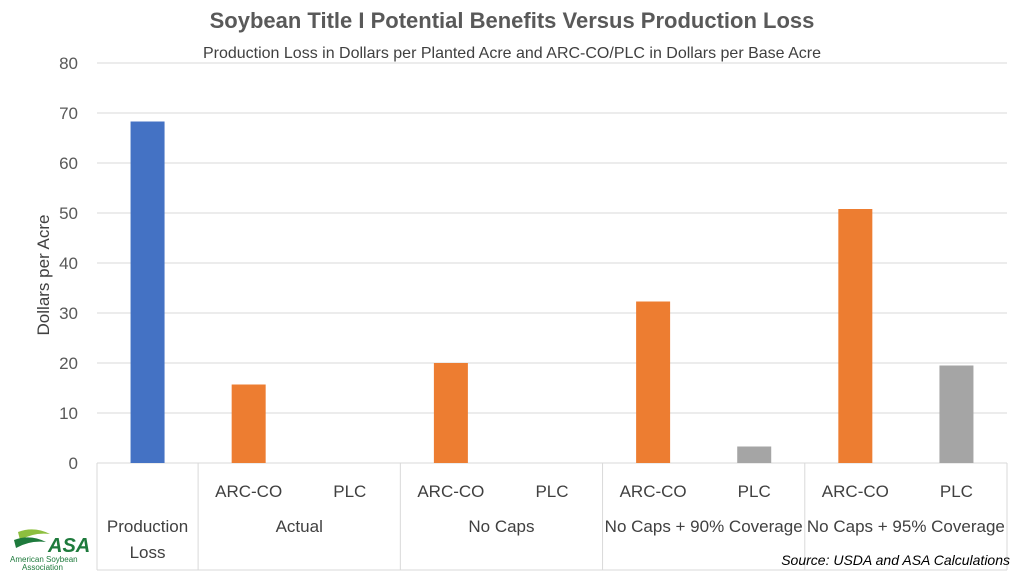 The width and height of the screenshot is (1024, 577). What do you see at coordinates (148, 552) in the screenshot?
I see `x-group-label: Loss` at bounding box center [148, 552].